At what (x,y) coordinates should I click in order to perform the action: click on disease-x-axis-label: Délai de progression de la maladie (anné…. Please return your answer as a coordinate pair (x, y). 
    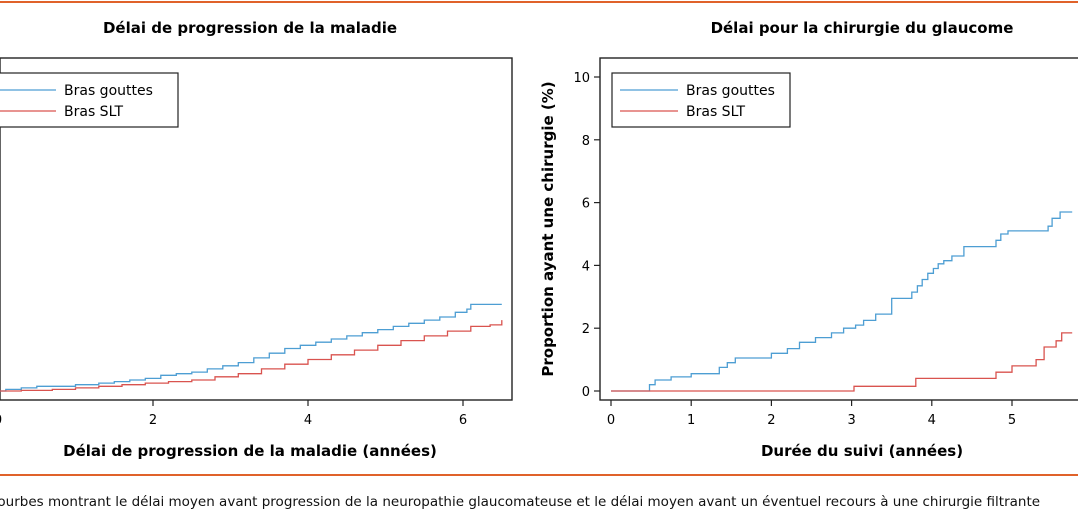
    Looking at the image, I should click on (250, 451).